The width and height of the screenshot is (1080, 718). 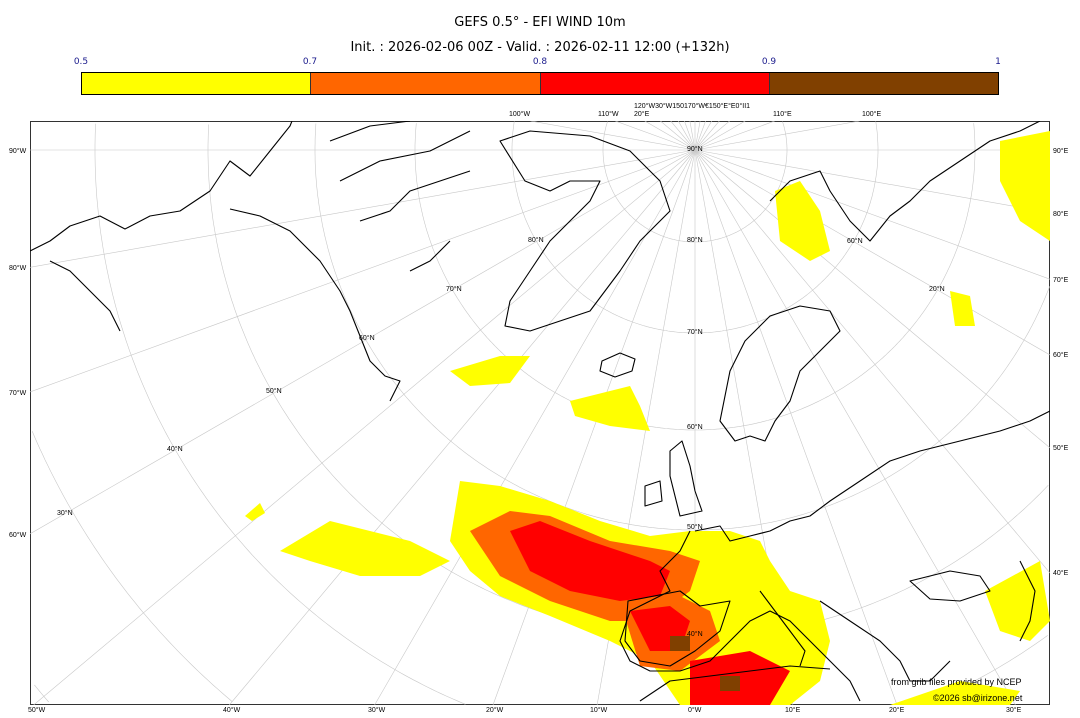 I want to click on efi-area-urals, so click(x=962, y=308).